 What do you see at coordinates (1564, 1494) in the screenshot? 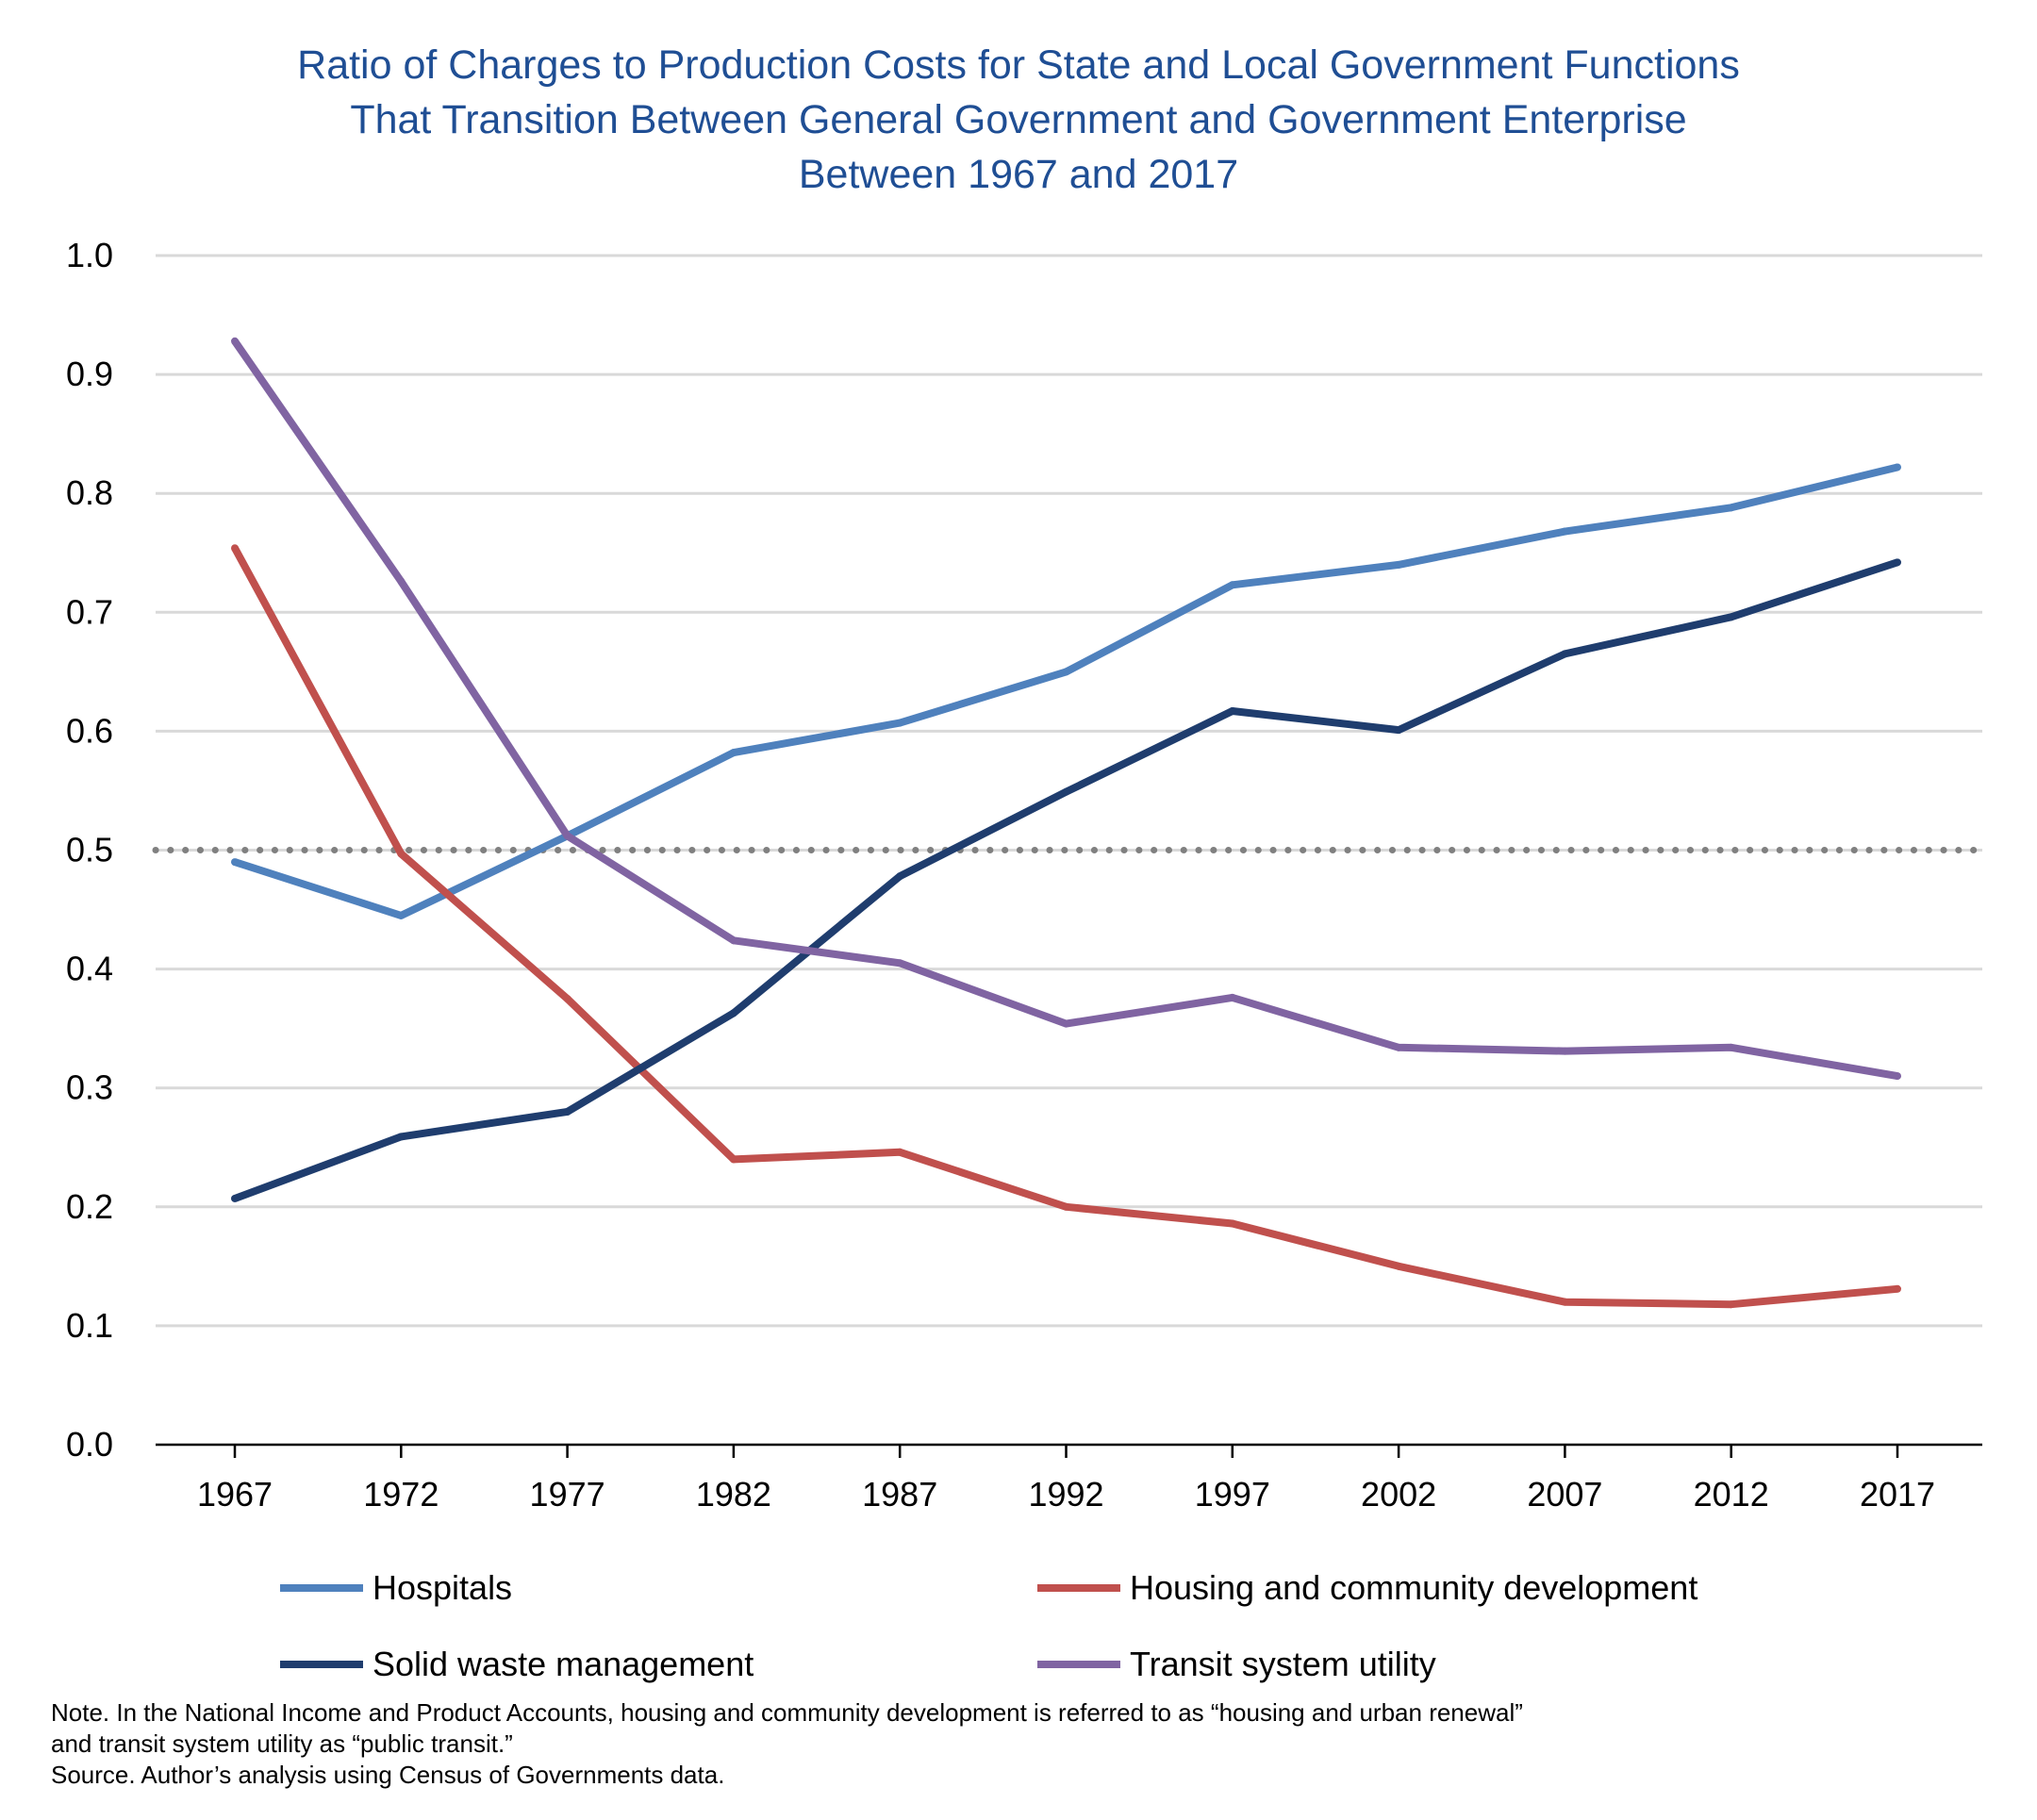
I see `x-tick-label: 2007` at bounding box center [1564, 1494].